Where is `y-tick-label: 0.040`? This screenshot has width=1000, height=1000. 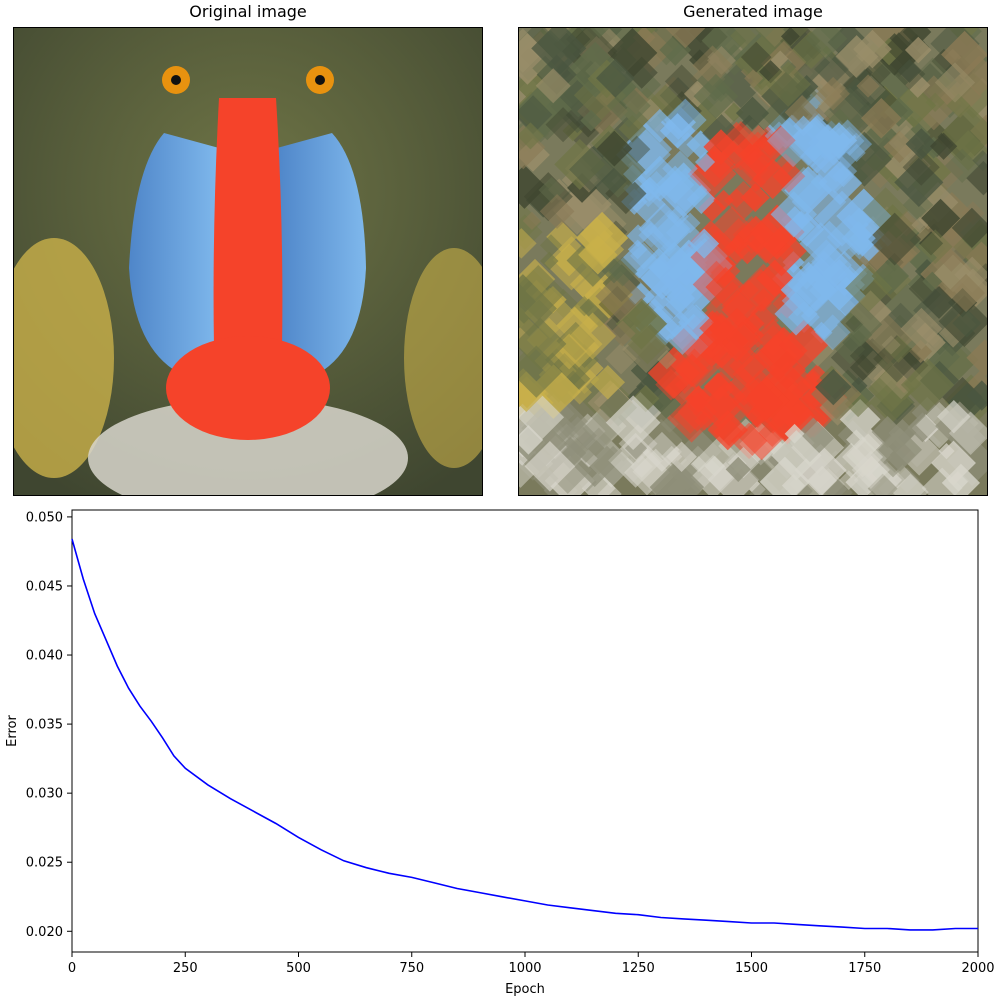 y-tick-label: 0.040 is located at coordinates (44, 656).